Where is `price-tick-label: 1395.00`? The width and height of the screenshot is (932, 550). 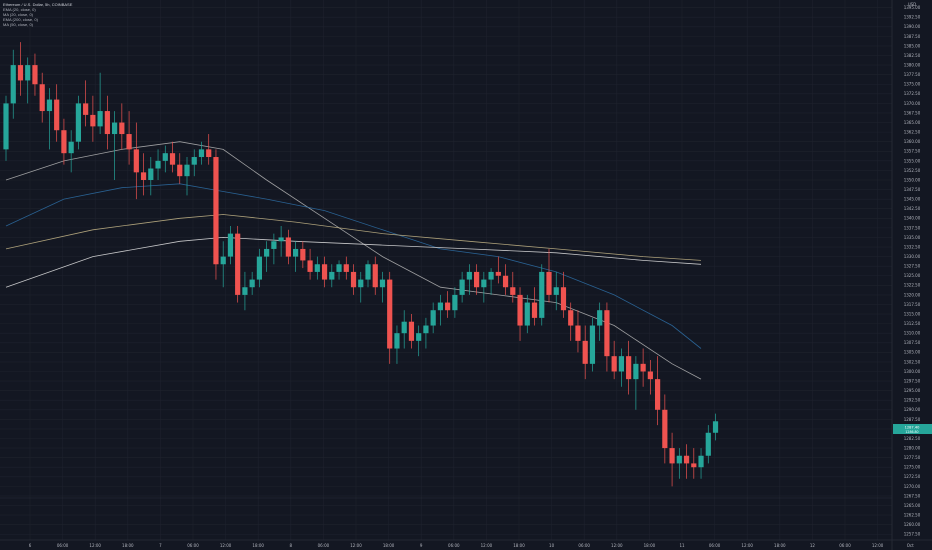 price-tick-label: 1395.00 is located at coordinates (912, 7).